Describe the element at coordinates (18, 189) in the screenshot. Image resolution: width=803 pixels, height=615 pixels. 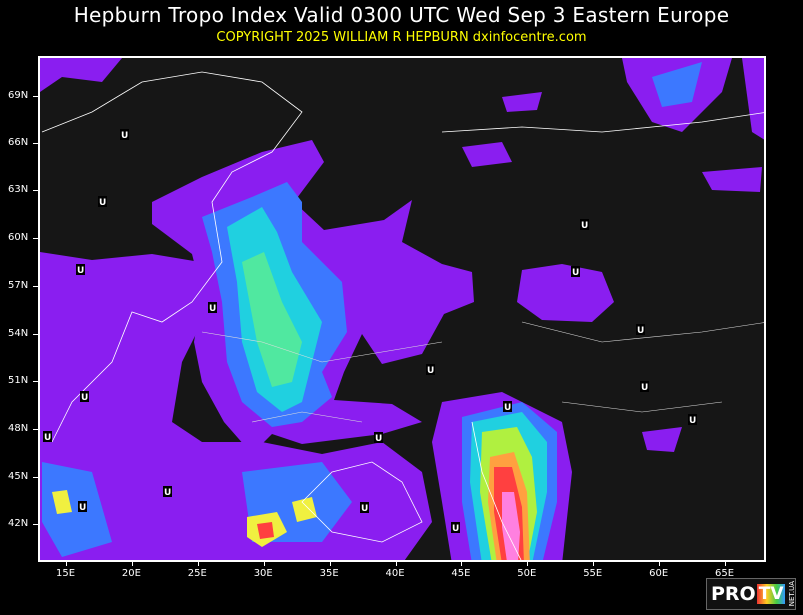
I see `latitude-label: 63N` at that location.